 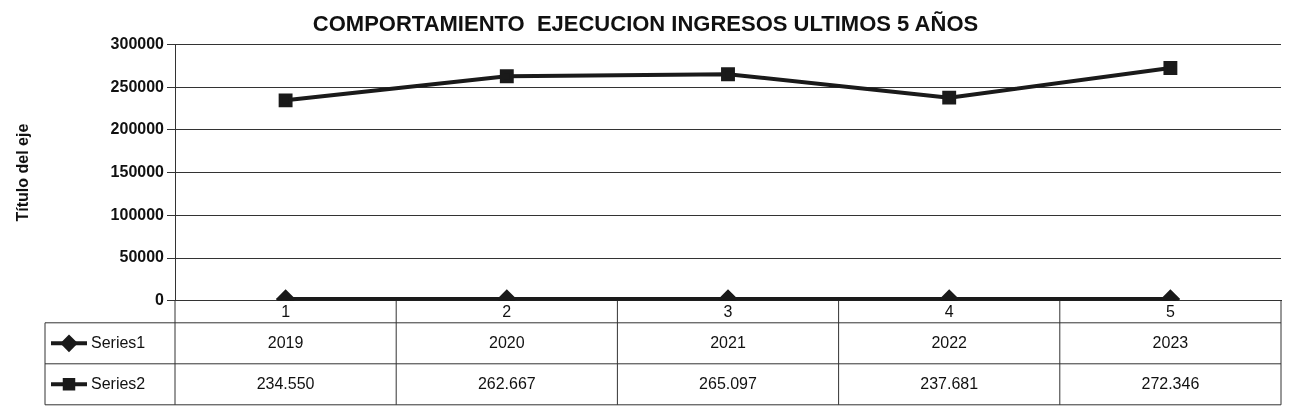 I want to click on data-label: 237.681, so click(x=949, y=383).